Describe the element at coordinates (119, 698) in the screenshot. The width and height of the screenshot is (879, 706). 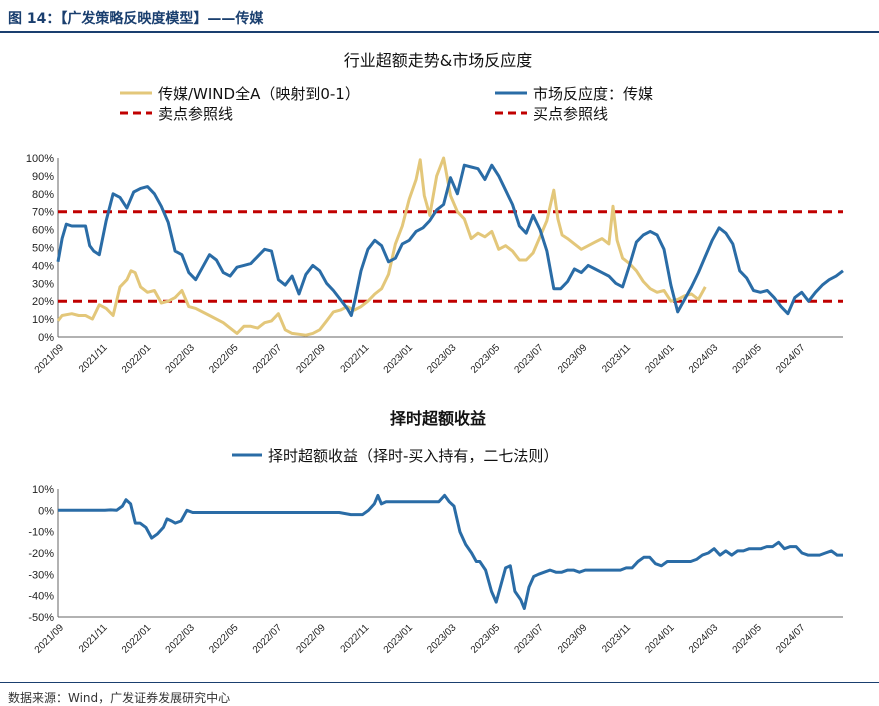
I see `source-note: 数据来源：Wind，广发证券发展研究中心` at that location.